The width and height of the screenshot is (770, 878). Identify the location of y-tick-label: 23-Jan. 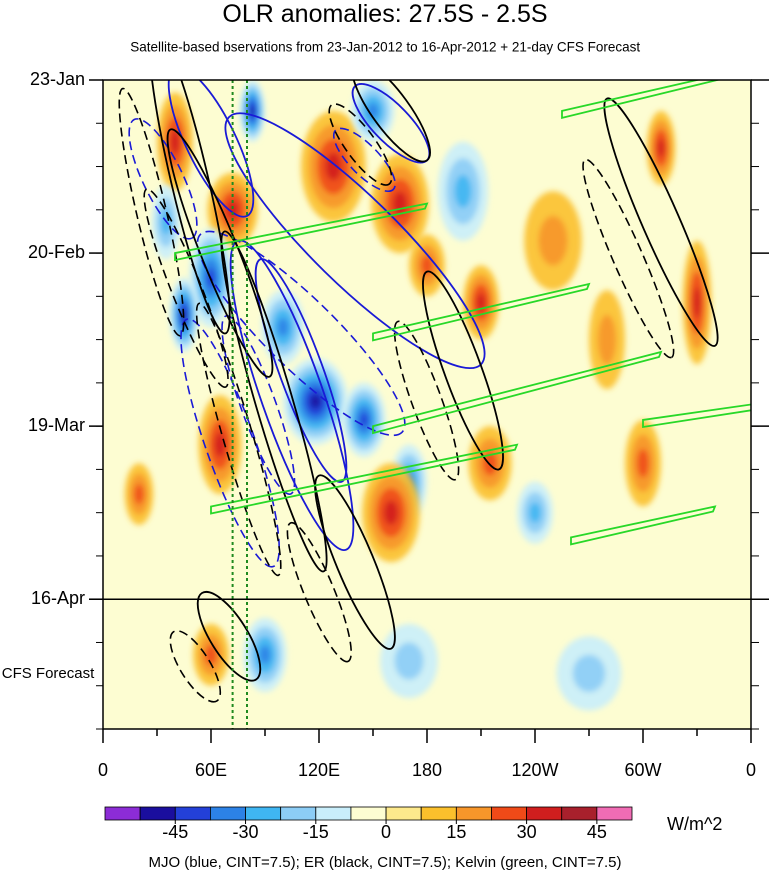
(57, 79).